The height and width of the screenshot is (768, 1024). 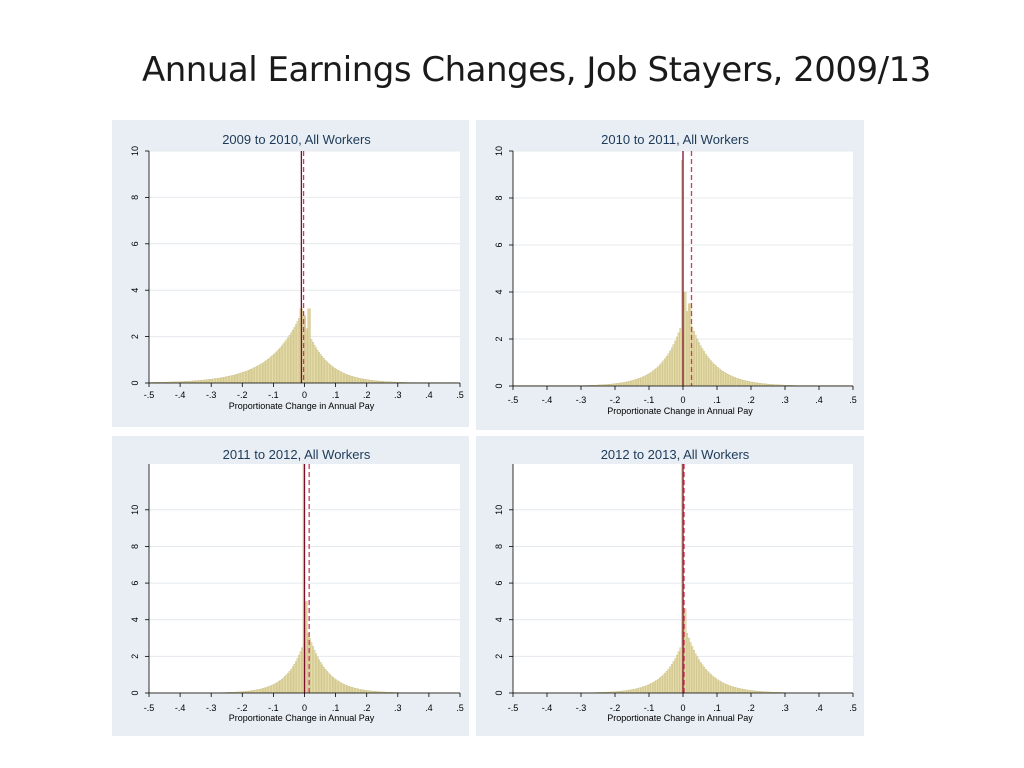 I want to click on x-tick-label: .5, so click(x=853, y=708).